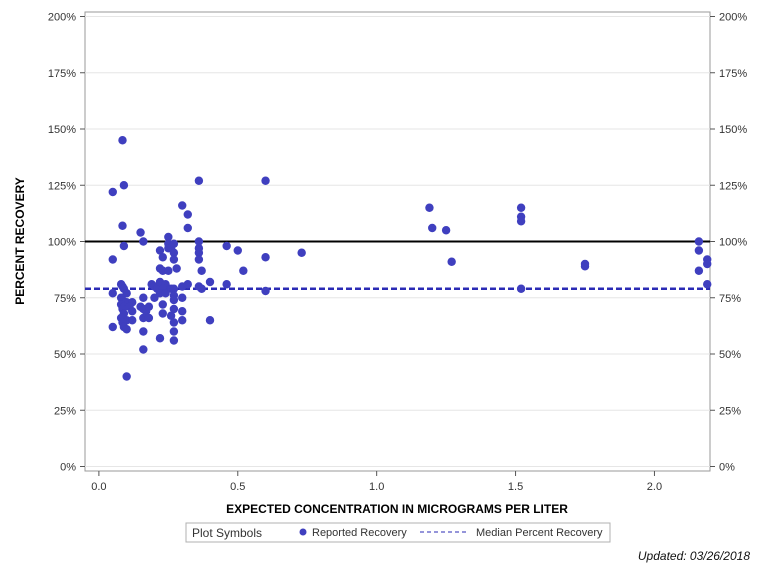 This screenshot has width=768, height=576. Describe the element at coordinates (62, 74) in the screenshot. I see `y-tick-label: 175%` at that location.